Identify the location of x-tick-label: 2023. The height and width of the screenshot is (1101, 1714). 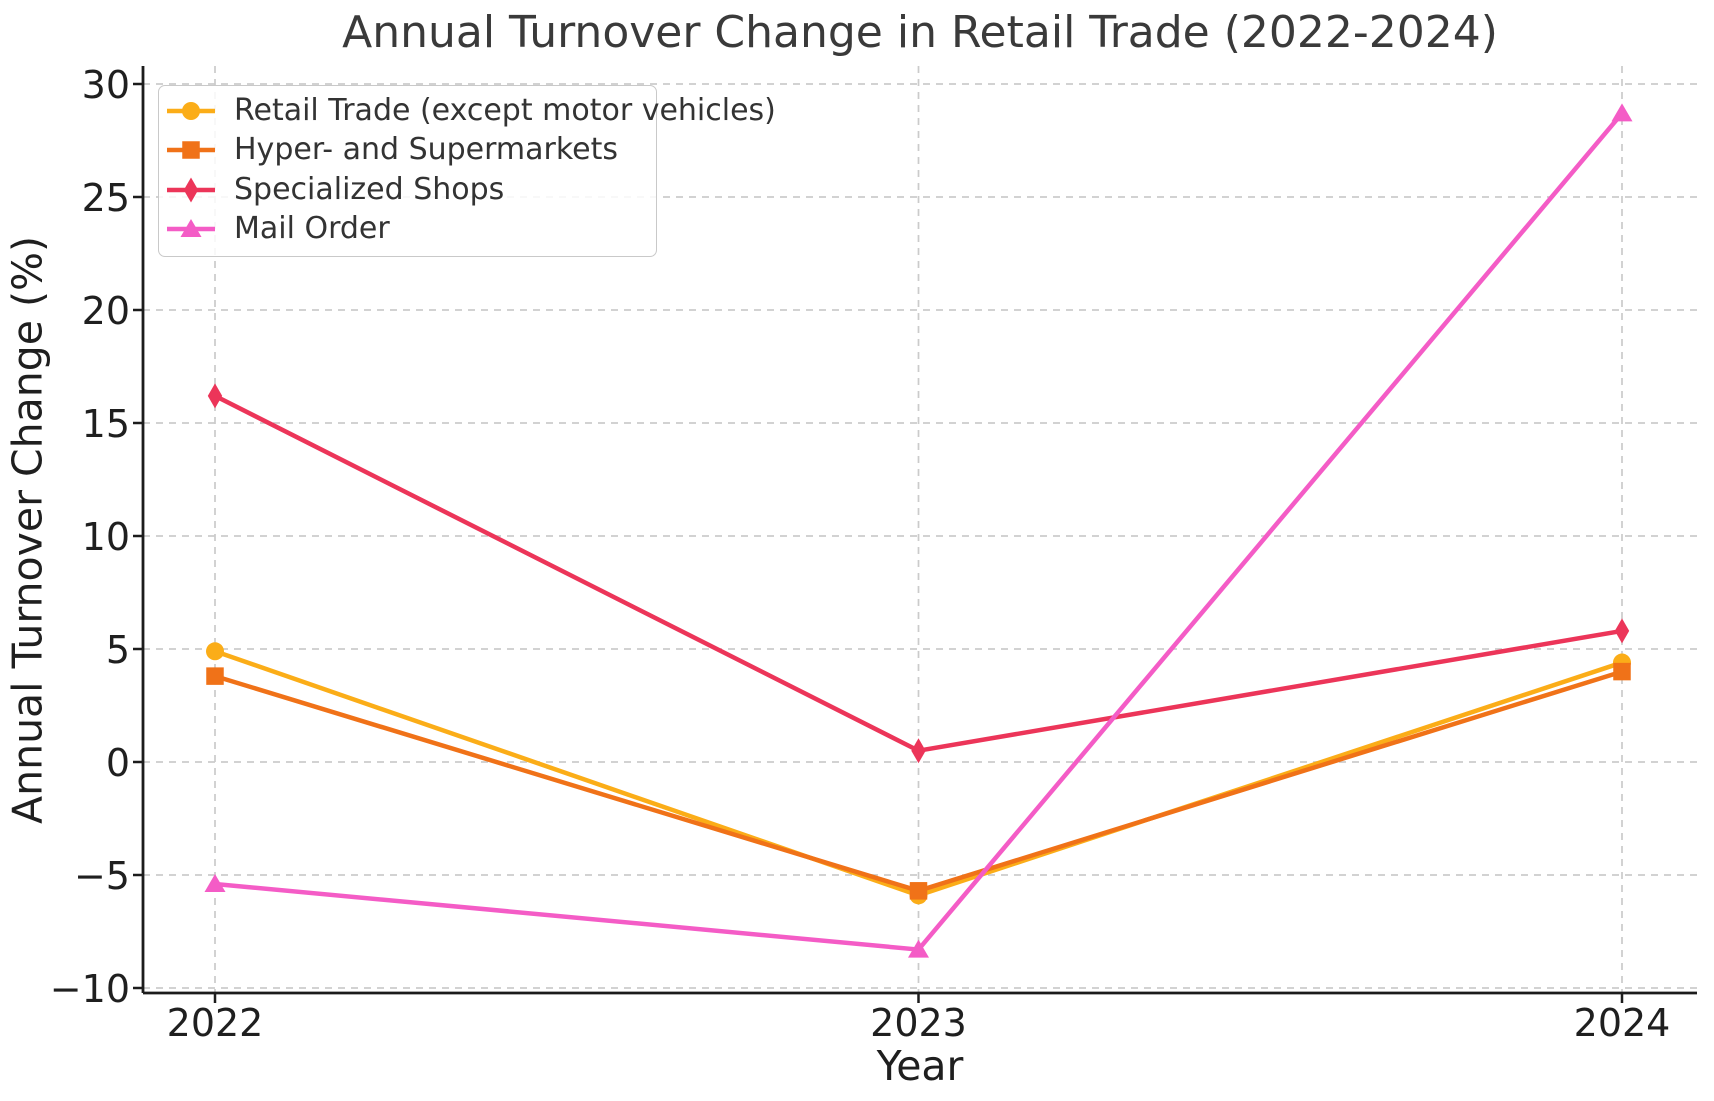
(918, 1023).